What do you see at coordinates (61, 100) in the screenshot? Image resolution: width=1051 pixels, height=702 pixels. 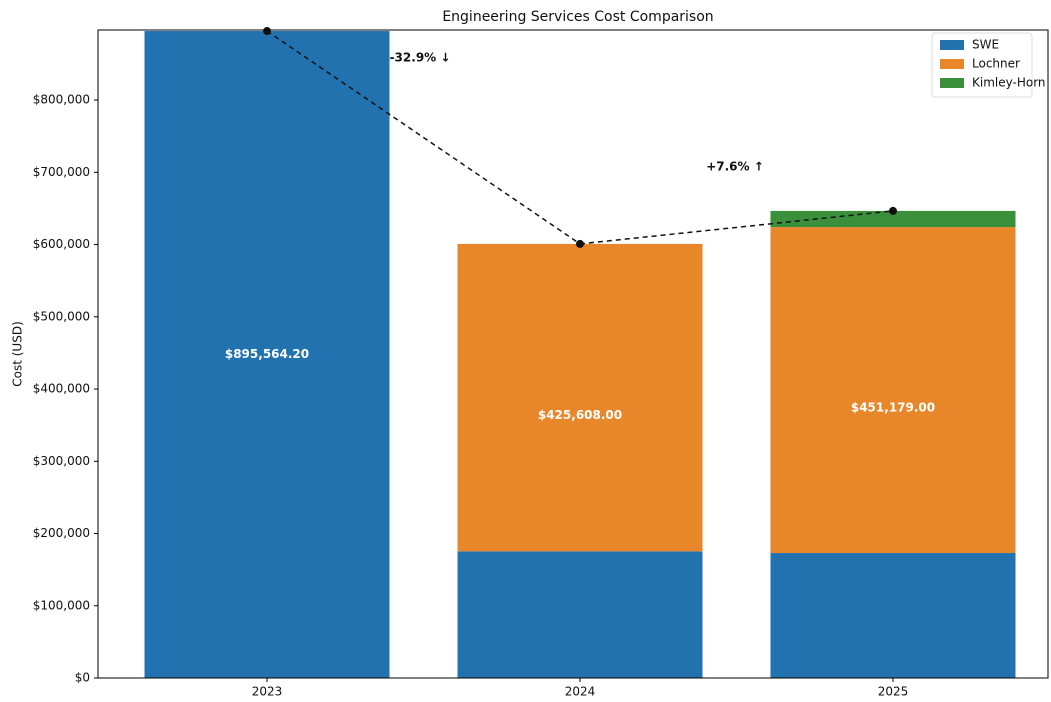 I see `y-tick-label: $800,000` at bounding box center [61, 100].